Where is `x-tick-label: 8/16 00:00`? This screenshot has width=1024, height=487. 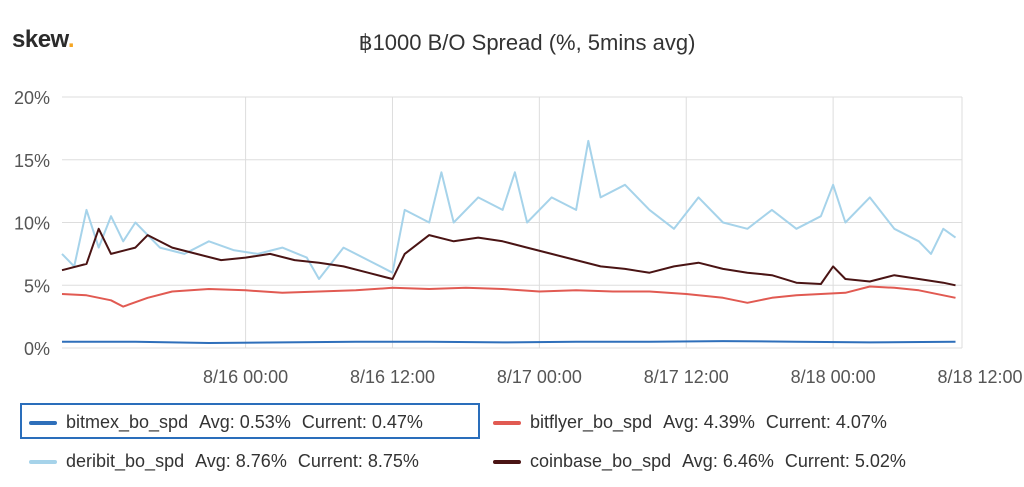 x-tick-label: 8/16 00:00 is located at coordinates (245, 377).